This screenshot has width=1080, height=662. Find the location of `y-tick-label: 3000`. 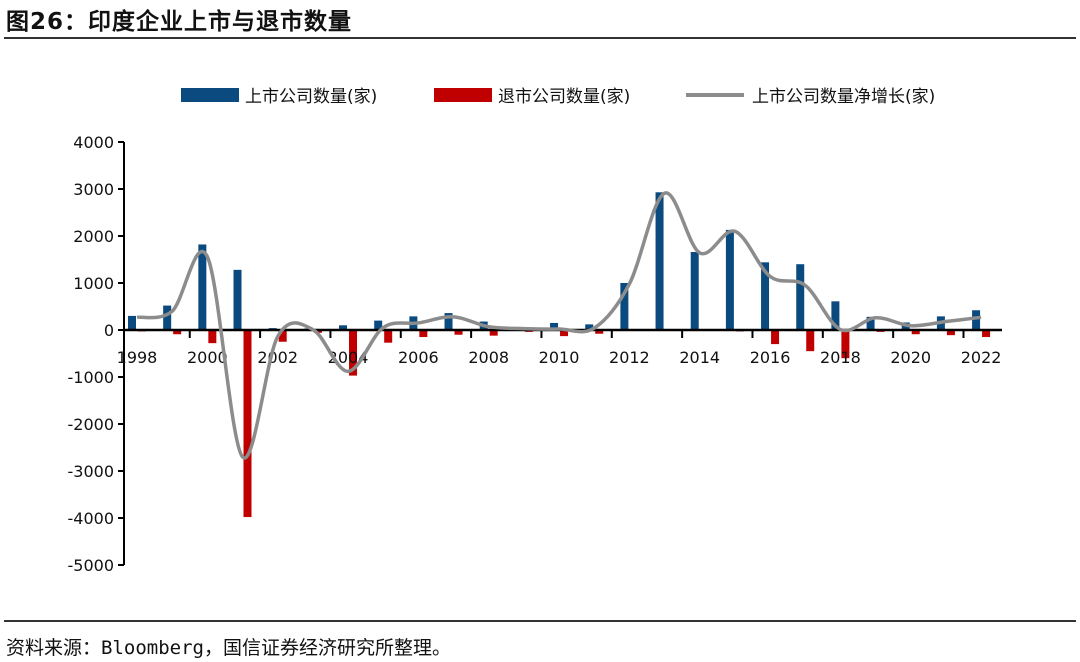

y-tick-label: 3000 is located at coordinates (93, 189).